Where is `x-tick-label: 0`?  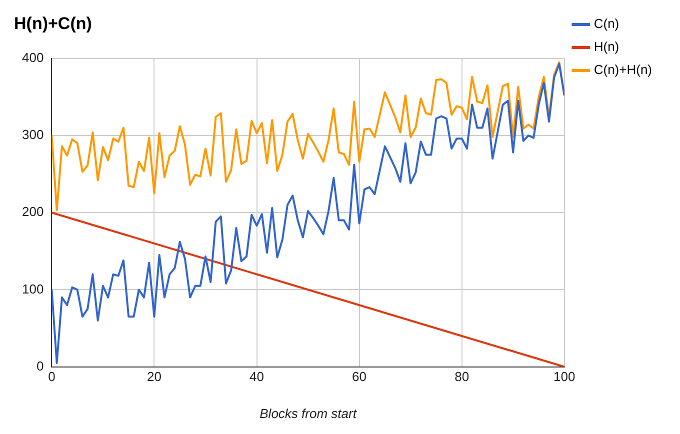
x-tick-label: 0 is located at coordinates (52, 376).